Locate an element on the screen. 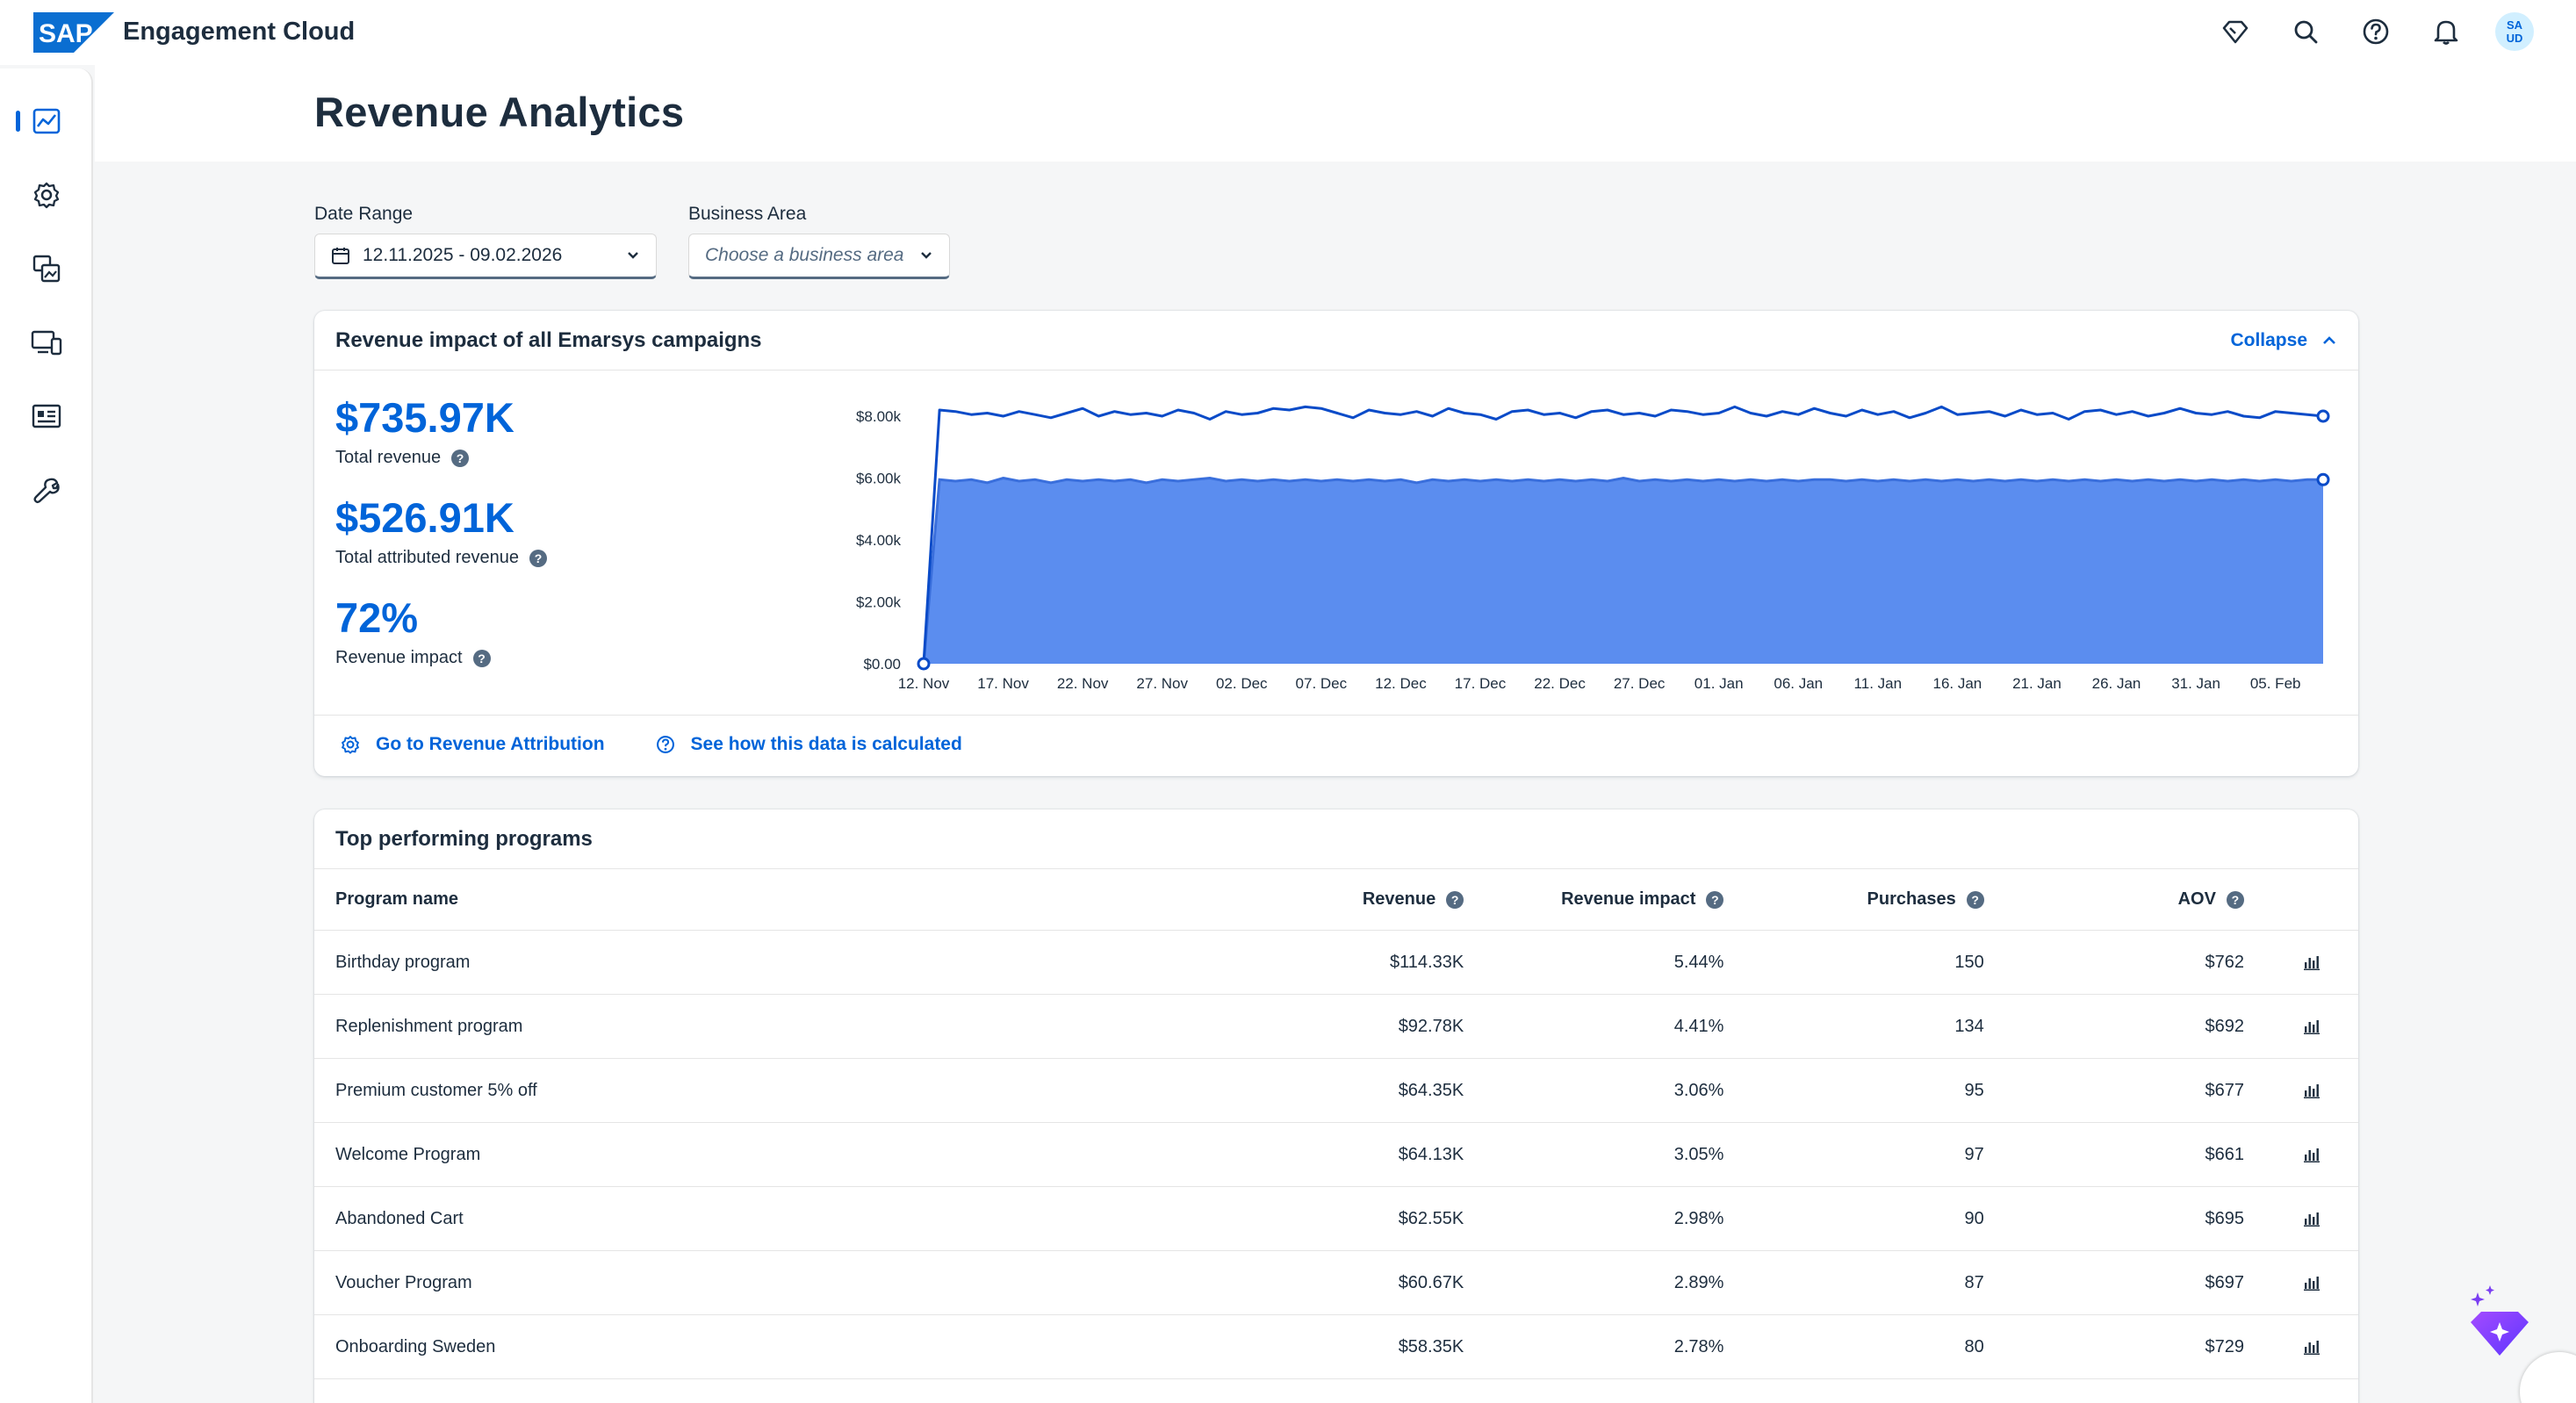  revenue-cell: $62.55K is located at coordinates (1431, 1218).